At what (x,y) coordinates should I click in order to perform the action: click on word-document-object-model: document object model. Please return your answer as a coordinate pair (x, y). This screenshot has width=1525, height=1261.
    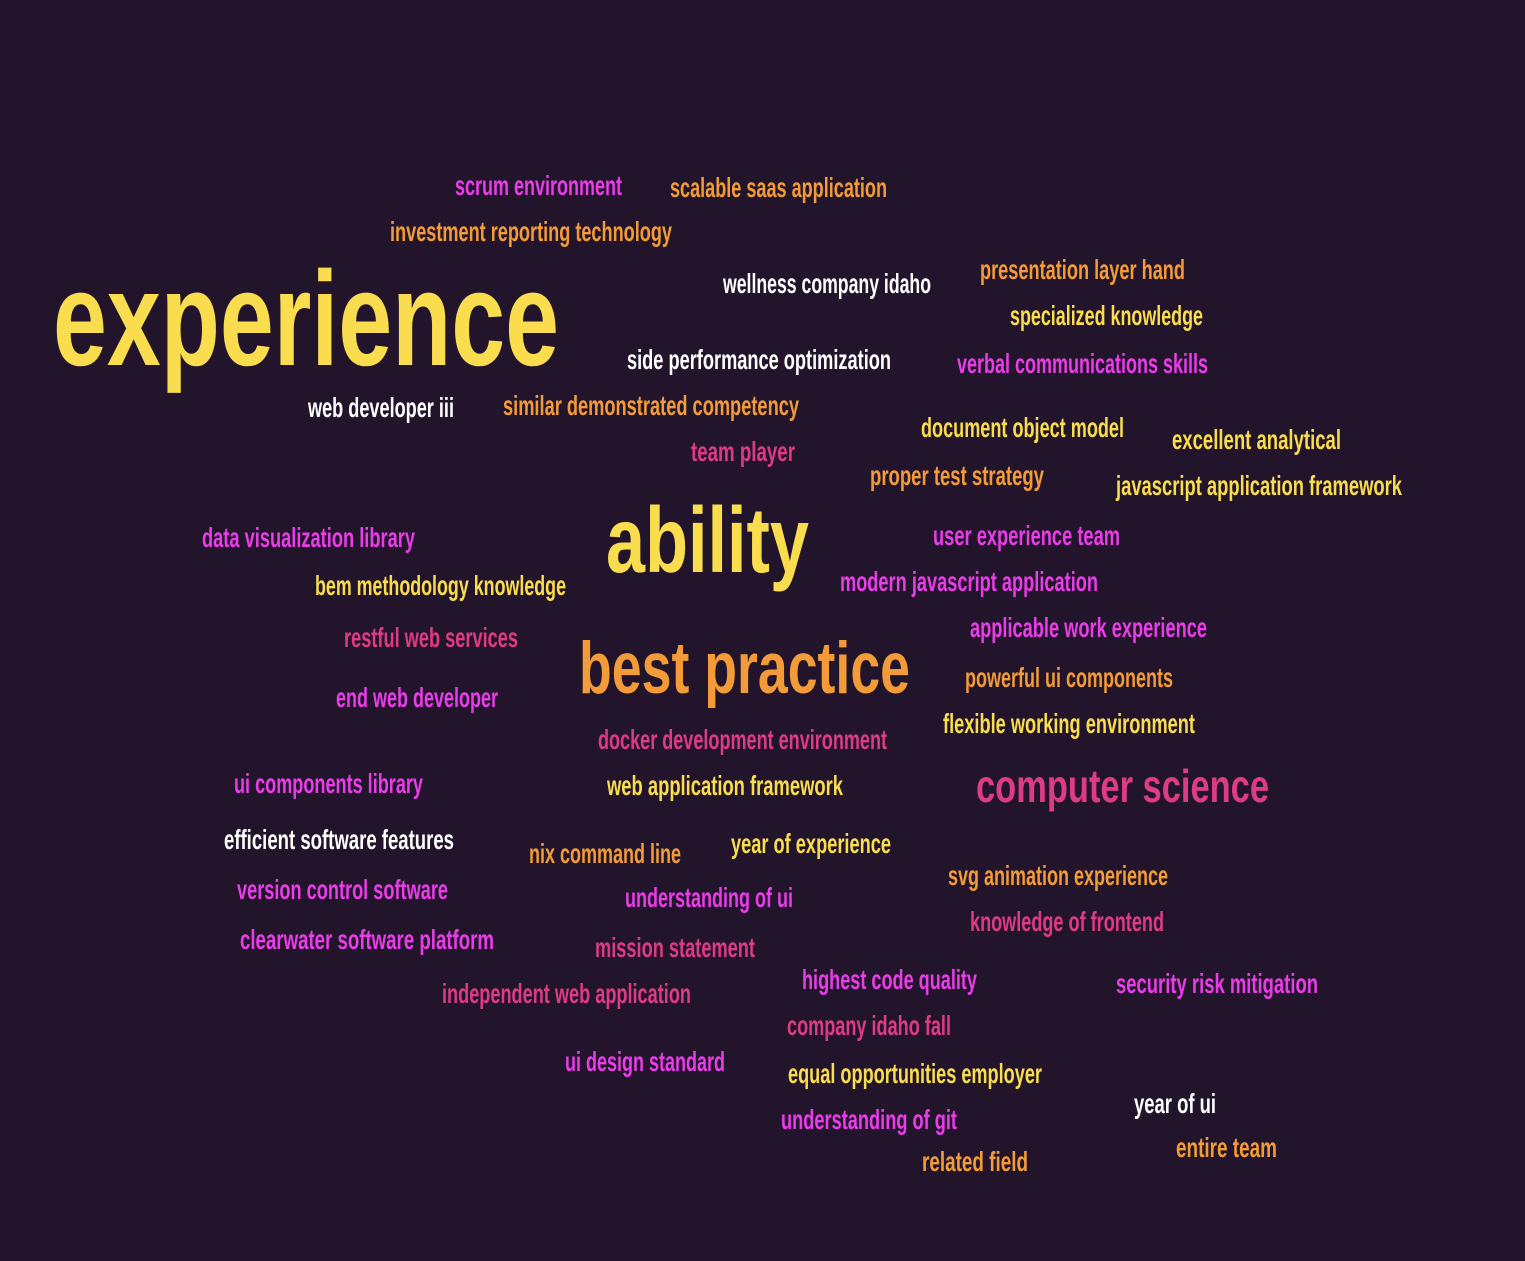
    Looking at the image, I should click on (1022, 427).